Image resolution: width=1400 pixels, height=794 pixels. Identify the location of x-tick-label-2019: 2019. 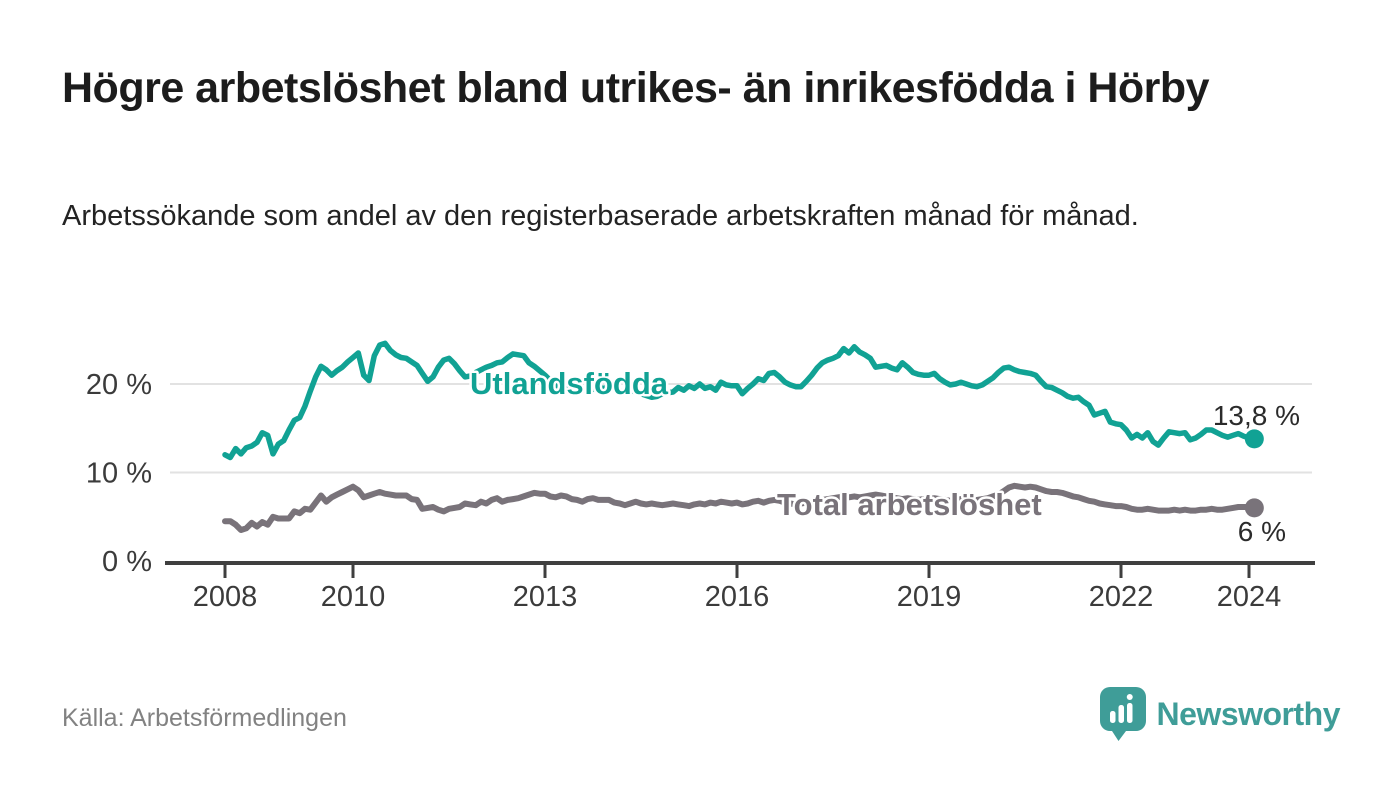
(929, 597).